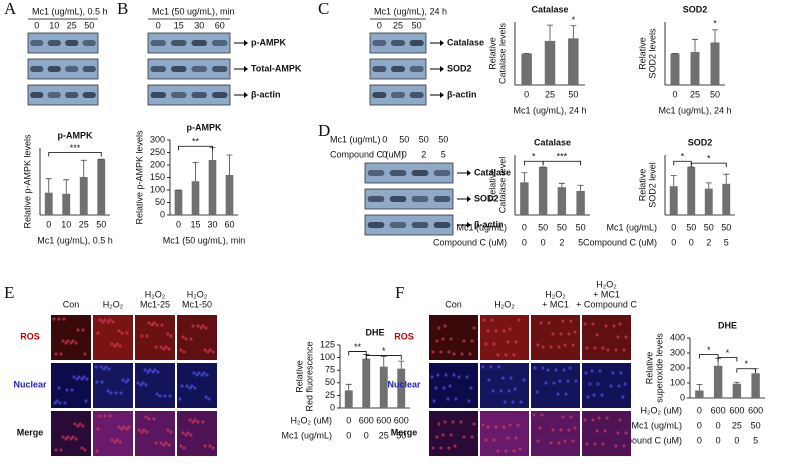 The height and width of the screenshot is (464, 787). I want to click on y-tick-label: 0, so click(682, 397).